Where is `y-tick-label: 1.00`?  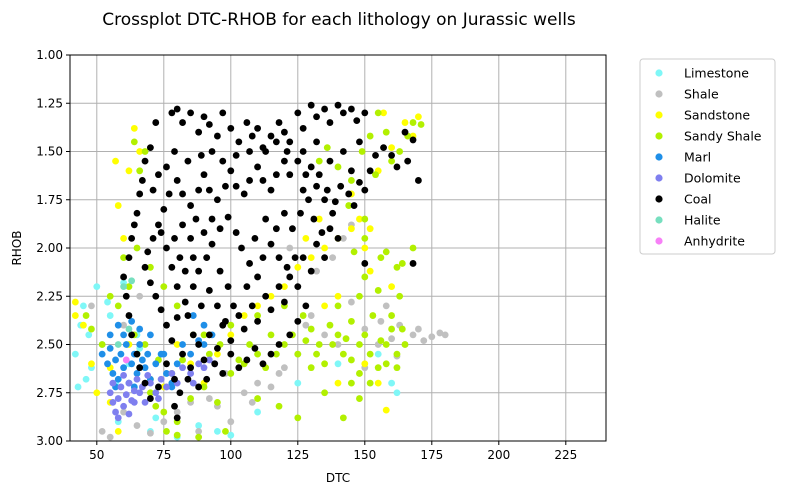
y-tick-label: 1.00 is located at coordinates (49, 55).